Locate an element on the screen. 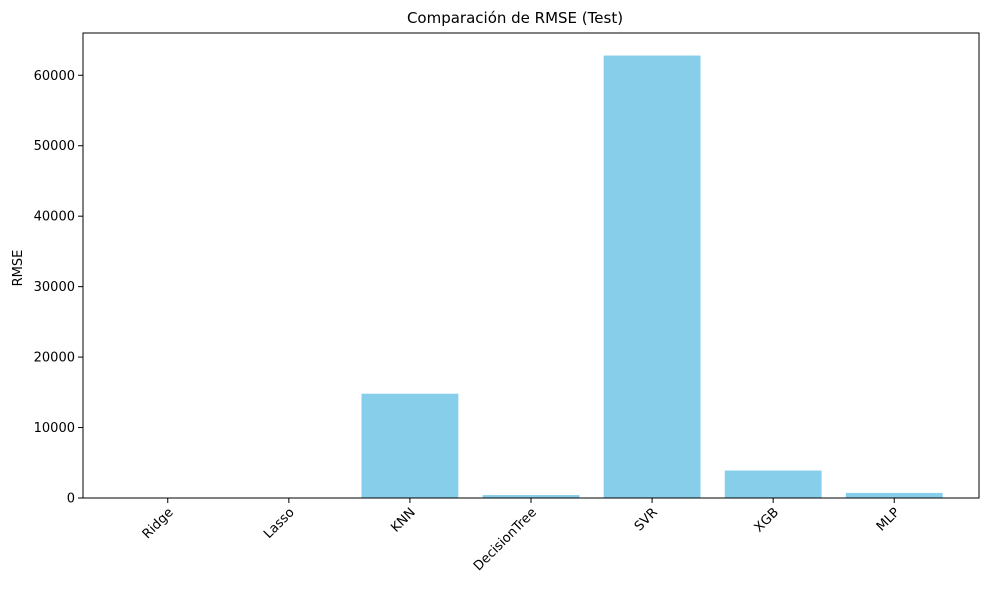 The image size is (989, 590). y-axis-ticks: 0 10000 20000 30000 40000 50000 60000 is located at coordinates (58, 288).